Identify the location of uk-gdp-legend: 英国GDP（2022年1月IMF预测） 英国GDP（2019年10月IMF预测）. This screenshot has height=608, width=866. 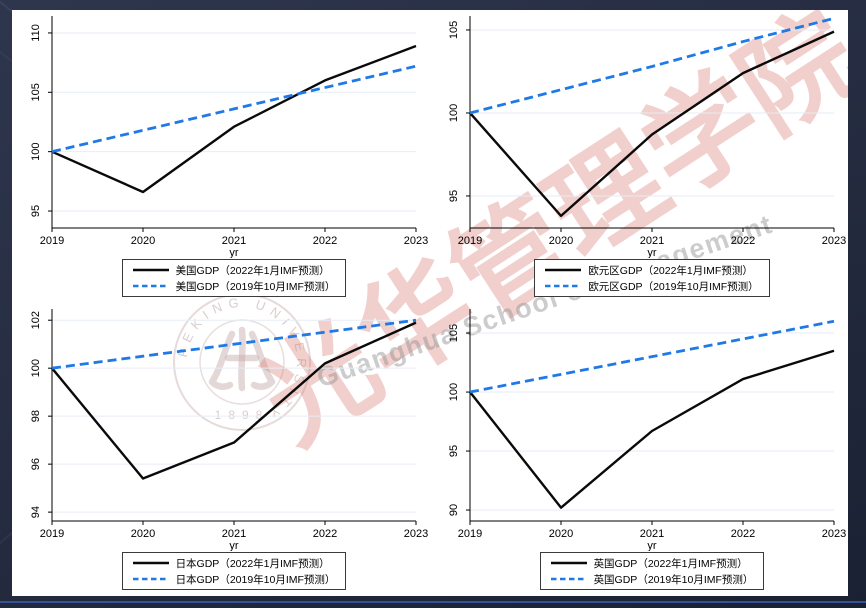
(652, 571).